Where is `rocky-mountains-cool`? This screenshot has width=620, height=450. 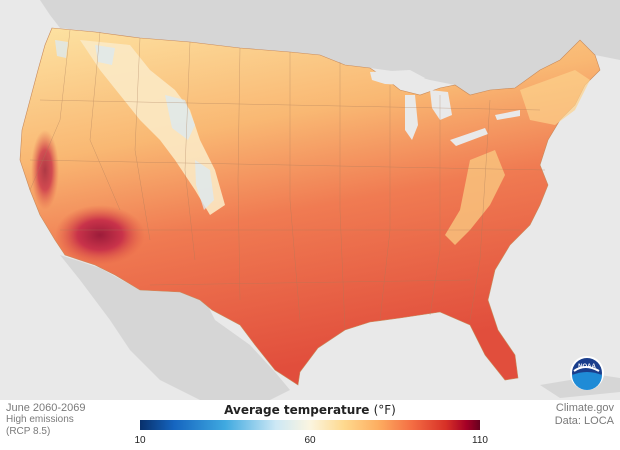 rocky-mountains-cool is located at coordinates (152, 127).